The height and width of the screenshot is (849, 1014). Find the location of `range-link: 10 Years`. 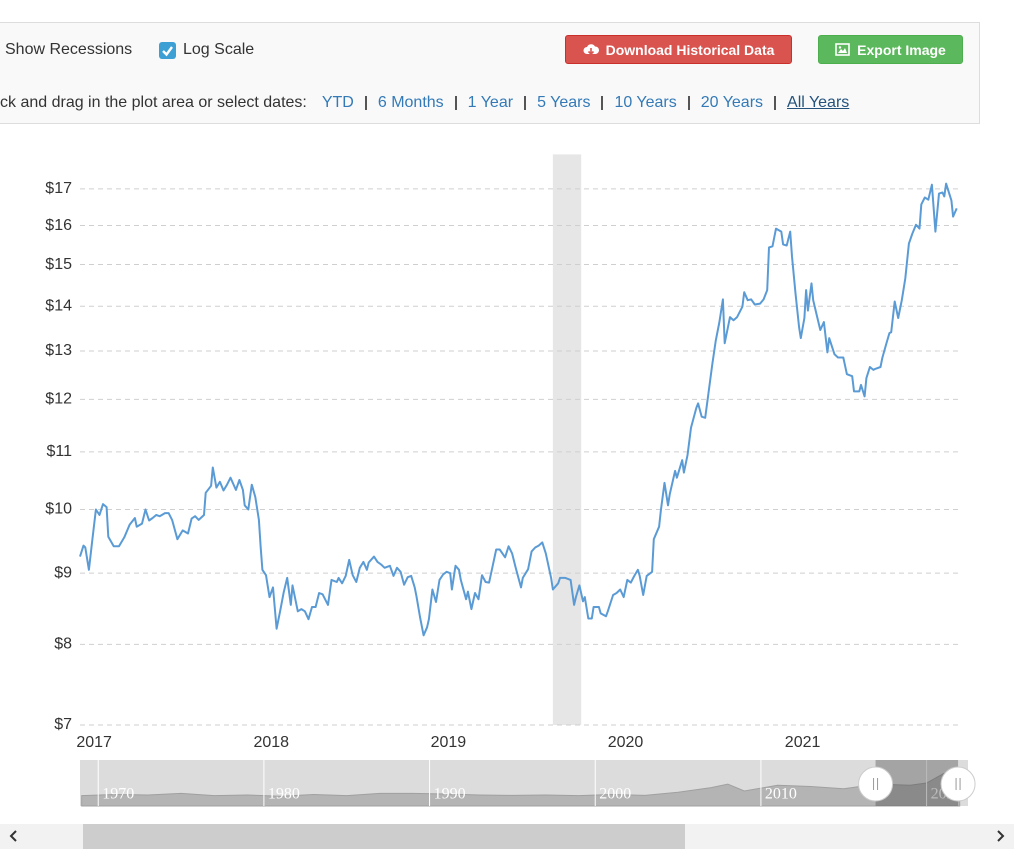

range-link: 10 Years is located at coordinates (645, 102).